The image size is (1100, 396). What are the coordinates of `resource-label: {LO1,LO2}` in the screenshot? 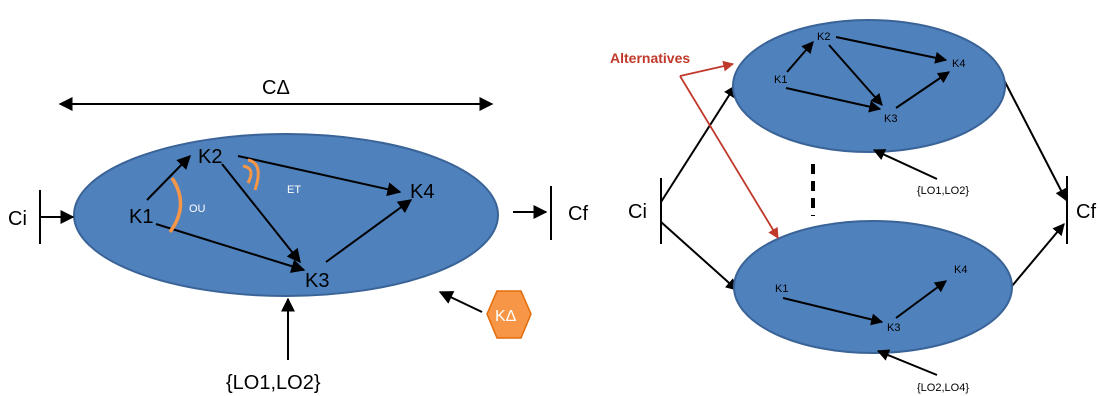 It's located at (273, 383).